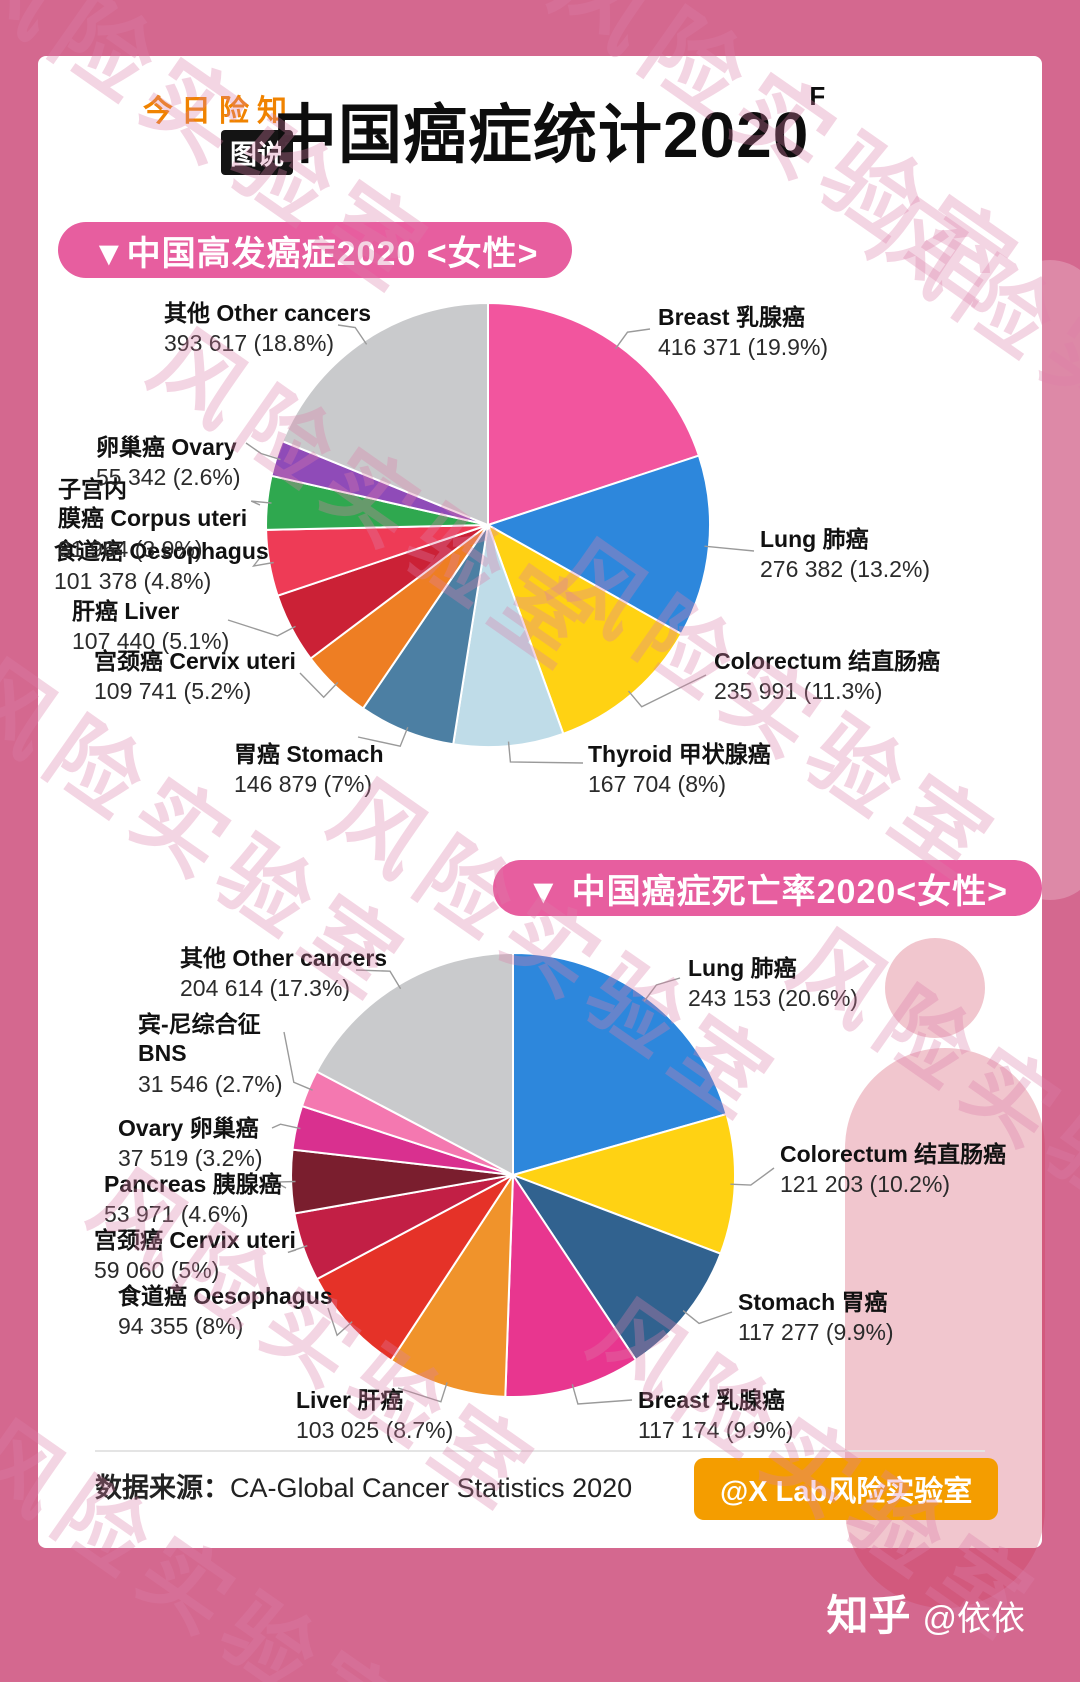 This screenshot has height=1682, width=1080. I want to click on pie-label-value: 276 382 (13.2%), so click(845, 569).